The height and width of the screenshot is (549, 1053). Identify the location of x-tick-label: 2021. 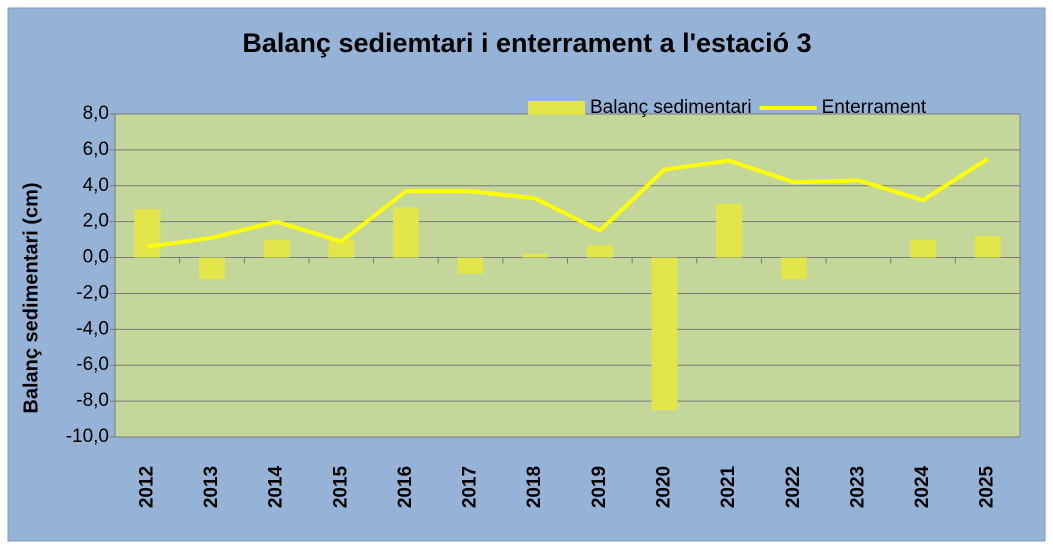
(728, 486).